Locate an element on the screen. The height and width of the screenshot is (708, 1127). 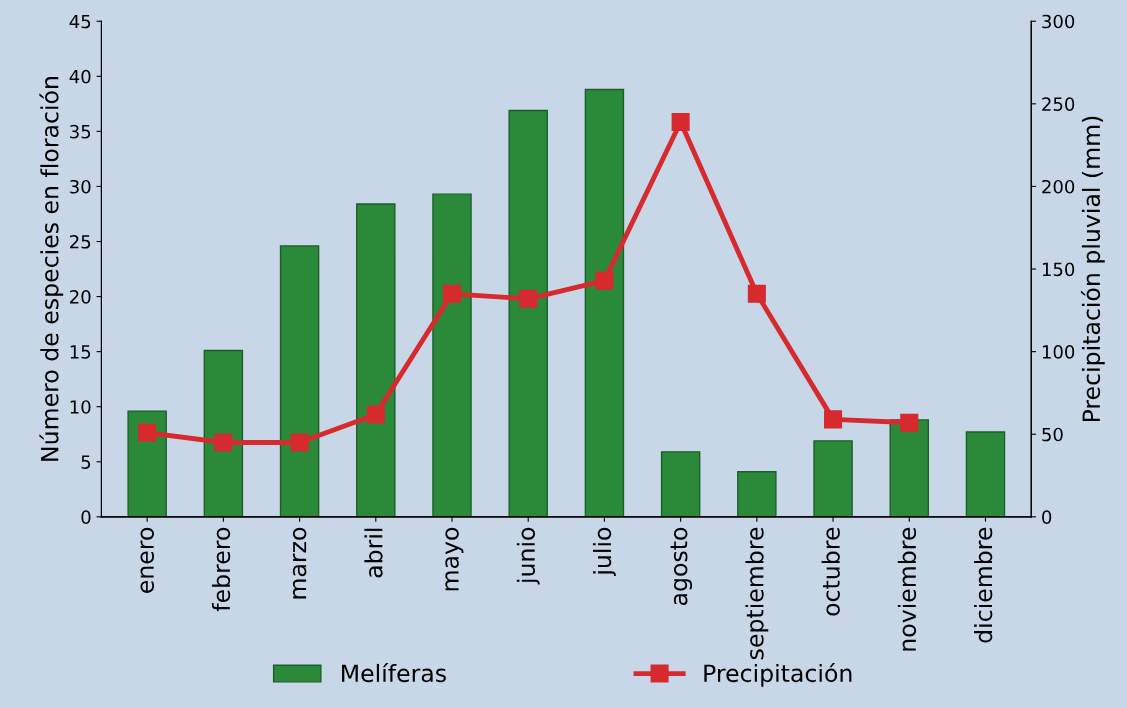
y2-axis-title: Precipitación pluvial (mm) is located at coordinates (1092, 269).